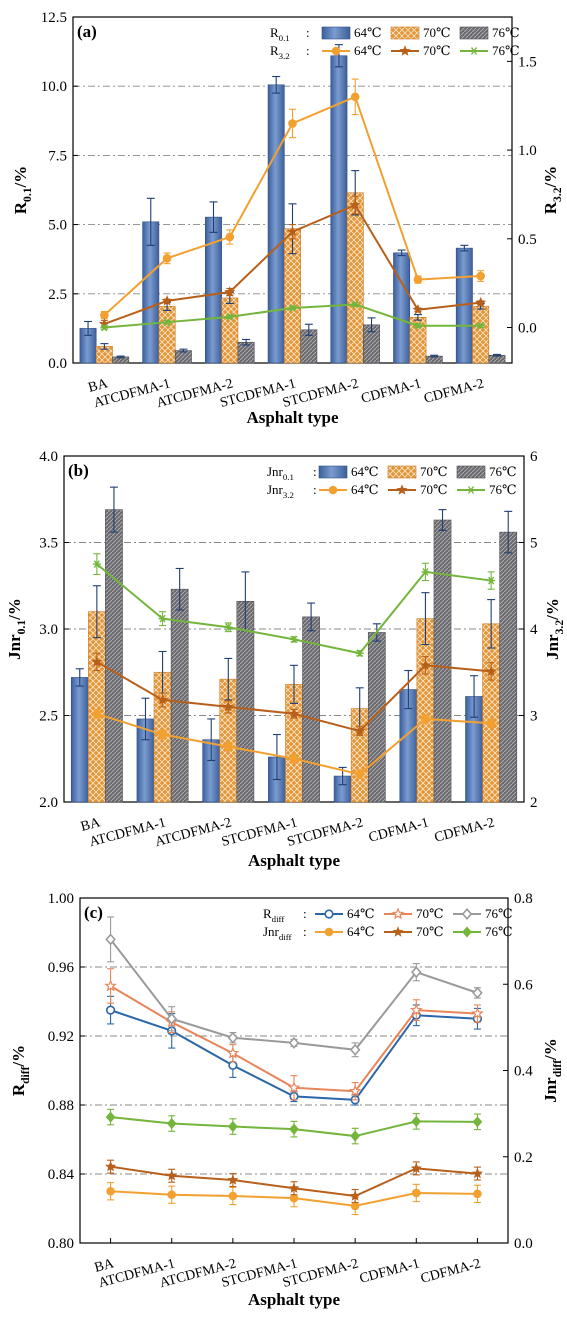  What do you see at coordinates (550, 207) in the screenshot?
I see `panel-0-y2-axis-title-main: R` at bounding box center [550, 207].